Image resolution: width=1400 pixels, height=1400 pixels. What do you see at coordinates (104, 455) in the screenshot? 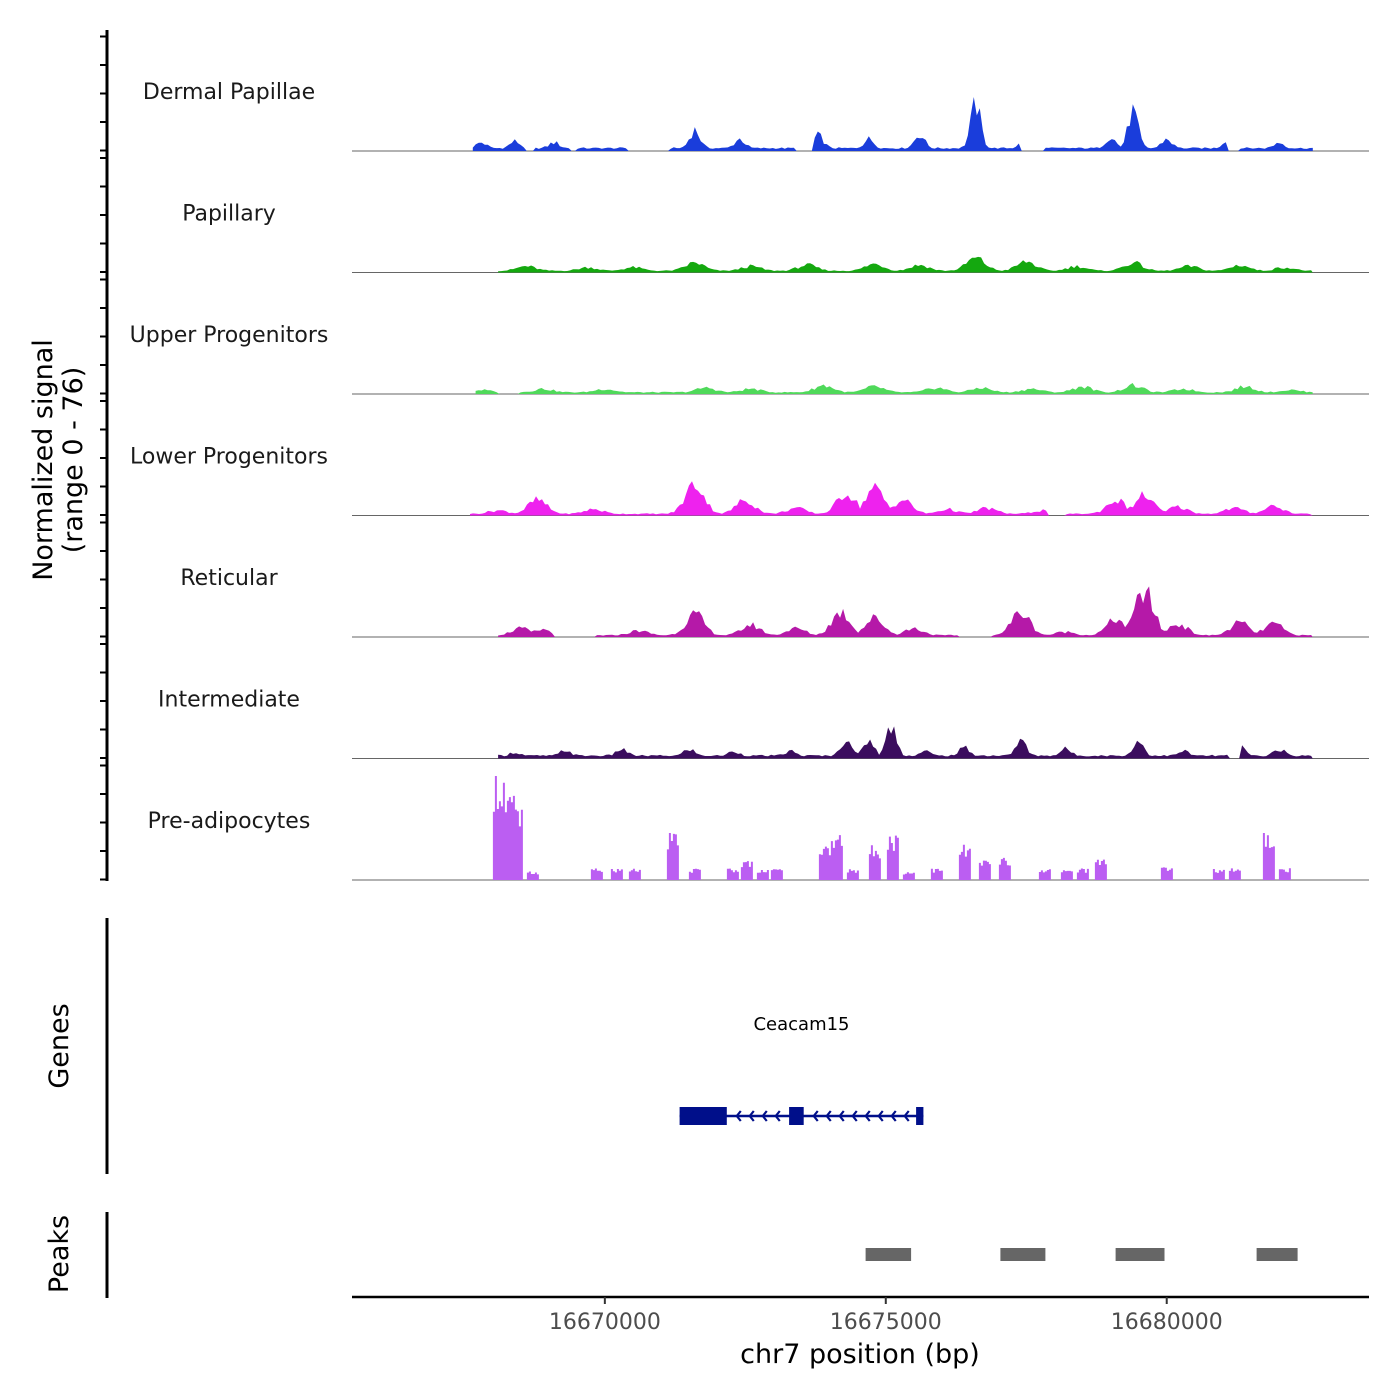
I see `coverage-y-axis` at bounding box center [104, 455].